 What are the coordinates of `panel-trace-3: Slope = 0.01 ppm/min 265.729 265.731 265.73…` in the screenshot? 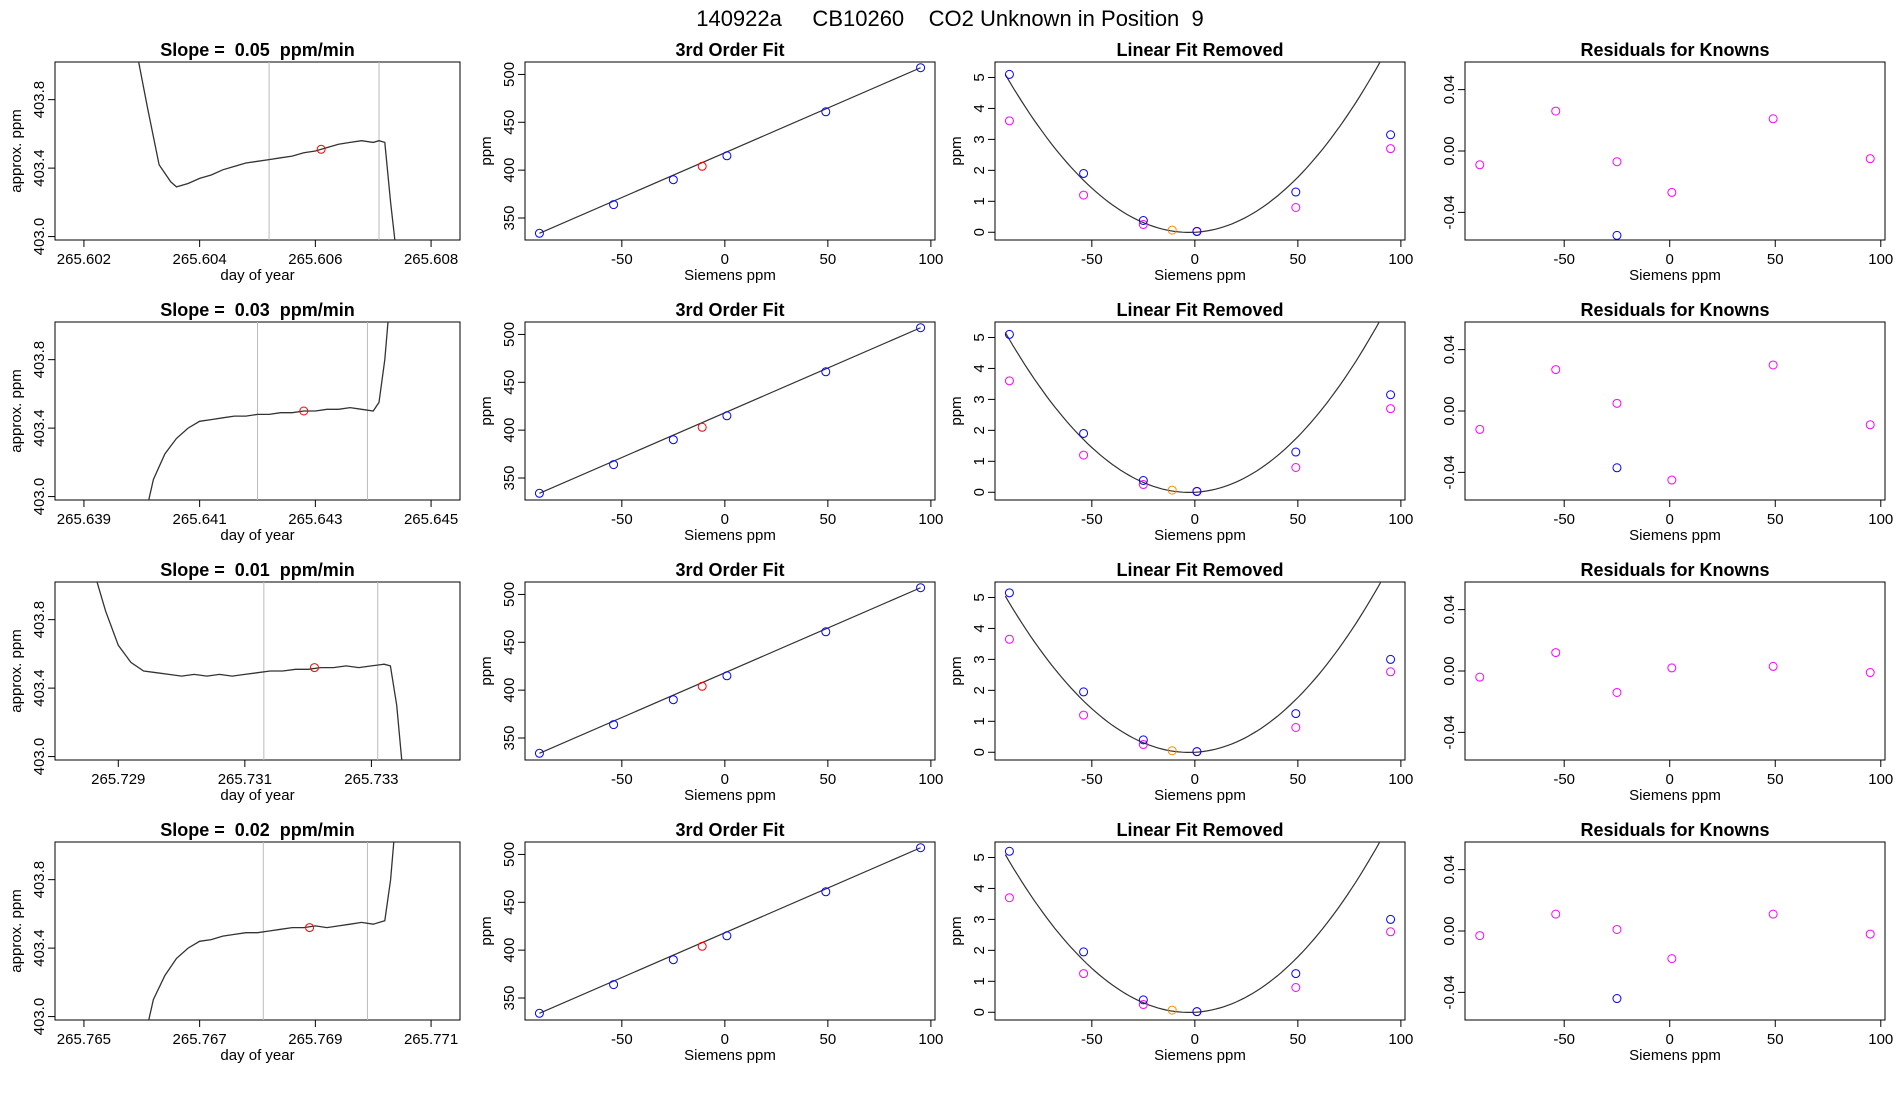 It's located at (234, 682).